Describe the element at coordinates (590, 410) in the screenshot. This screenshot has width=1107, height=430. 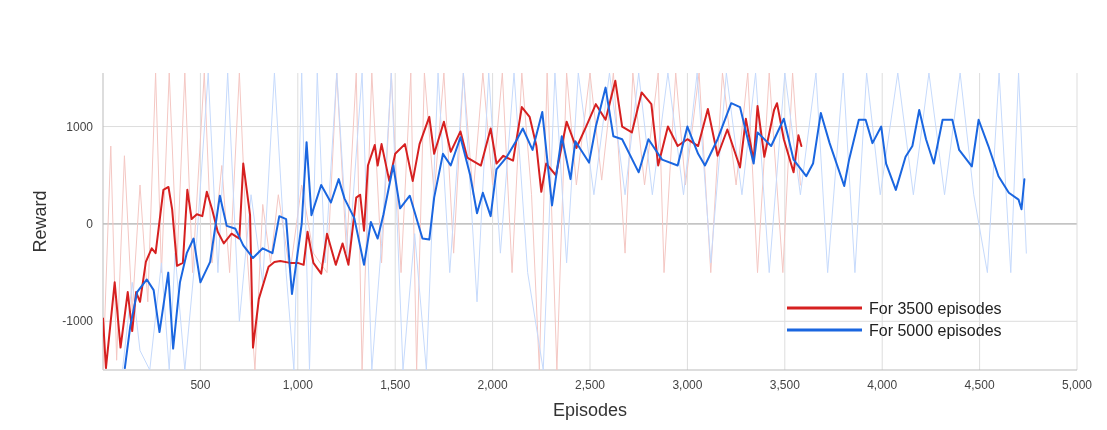
I see `x-axis-title: Episodes` at that location.